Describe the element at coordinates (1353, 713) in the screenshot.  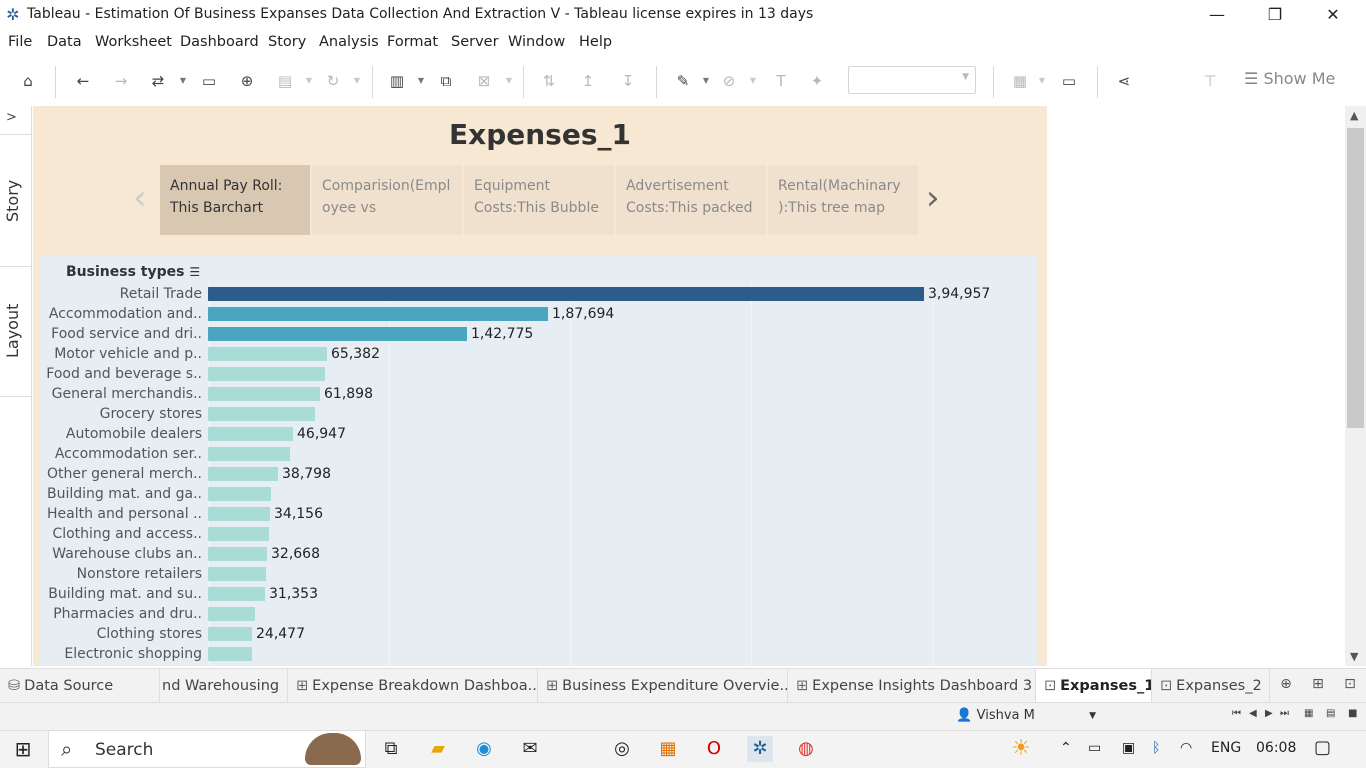
I see `tabs-view-icon: ■` at that location.